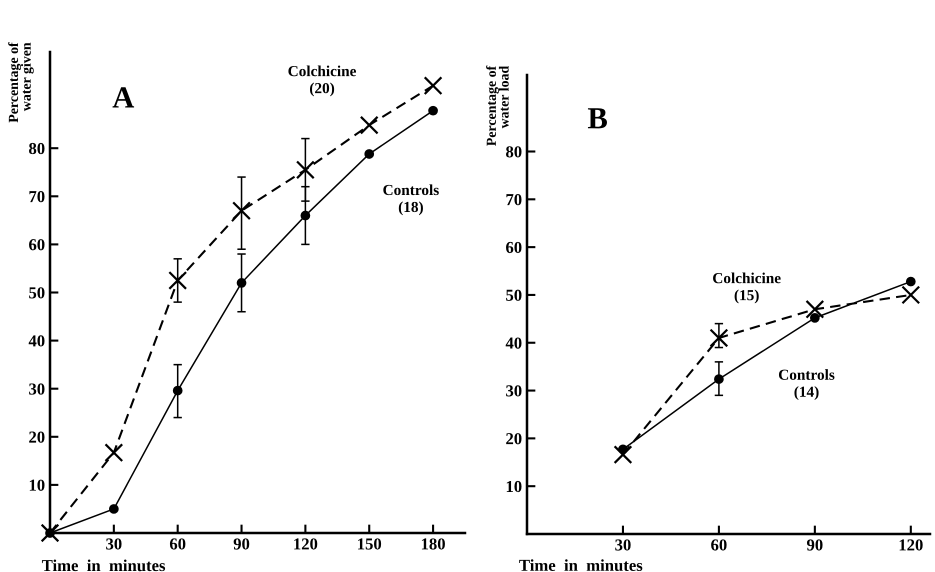  Describe the element at coordinates (747, 288) in the screenshot. I see `series-label: Colchicine (15)` at that location.